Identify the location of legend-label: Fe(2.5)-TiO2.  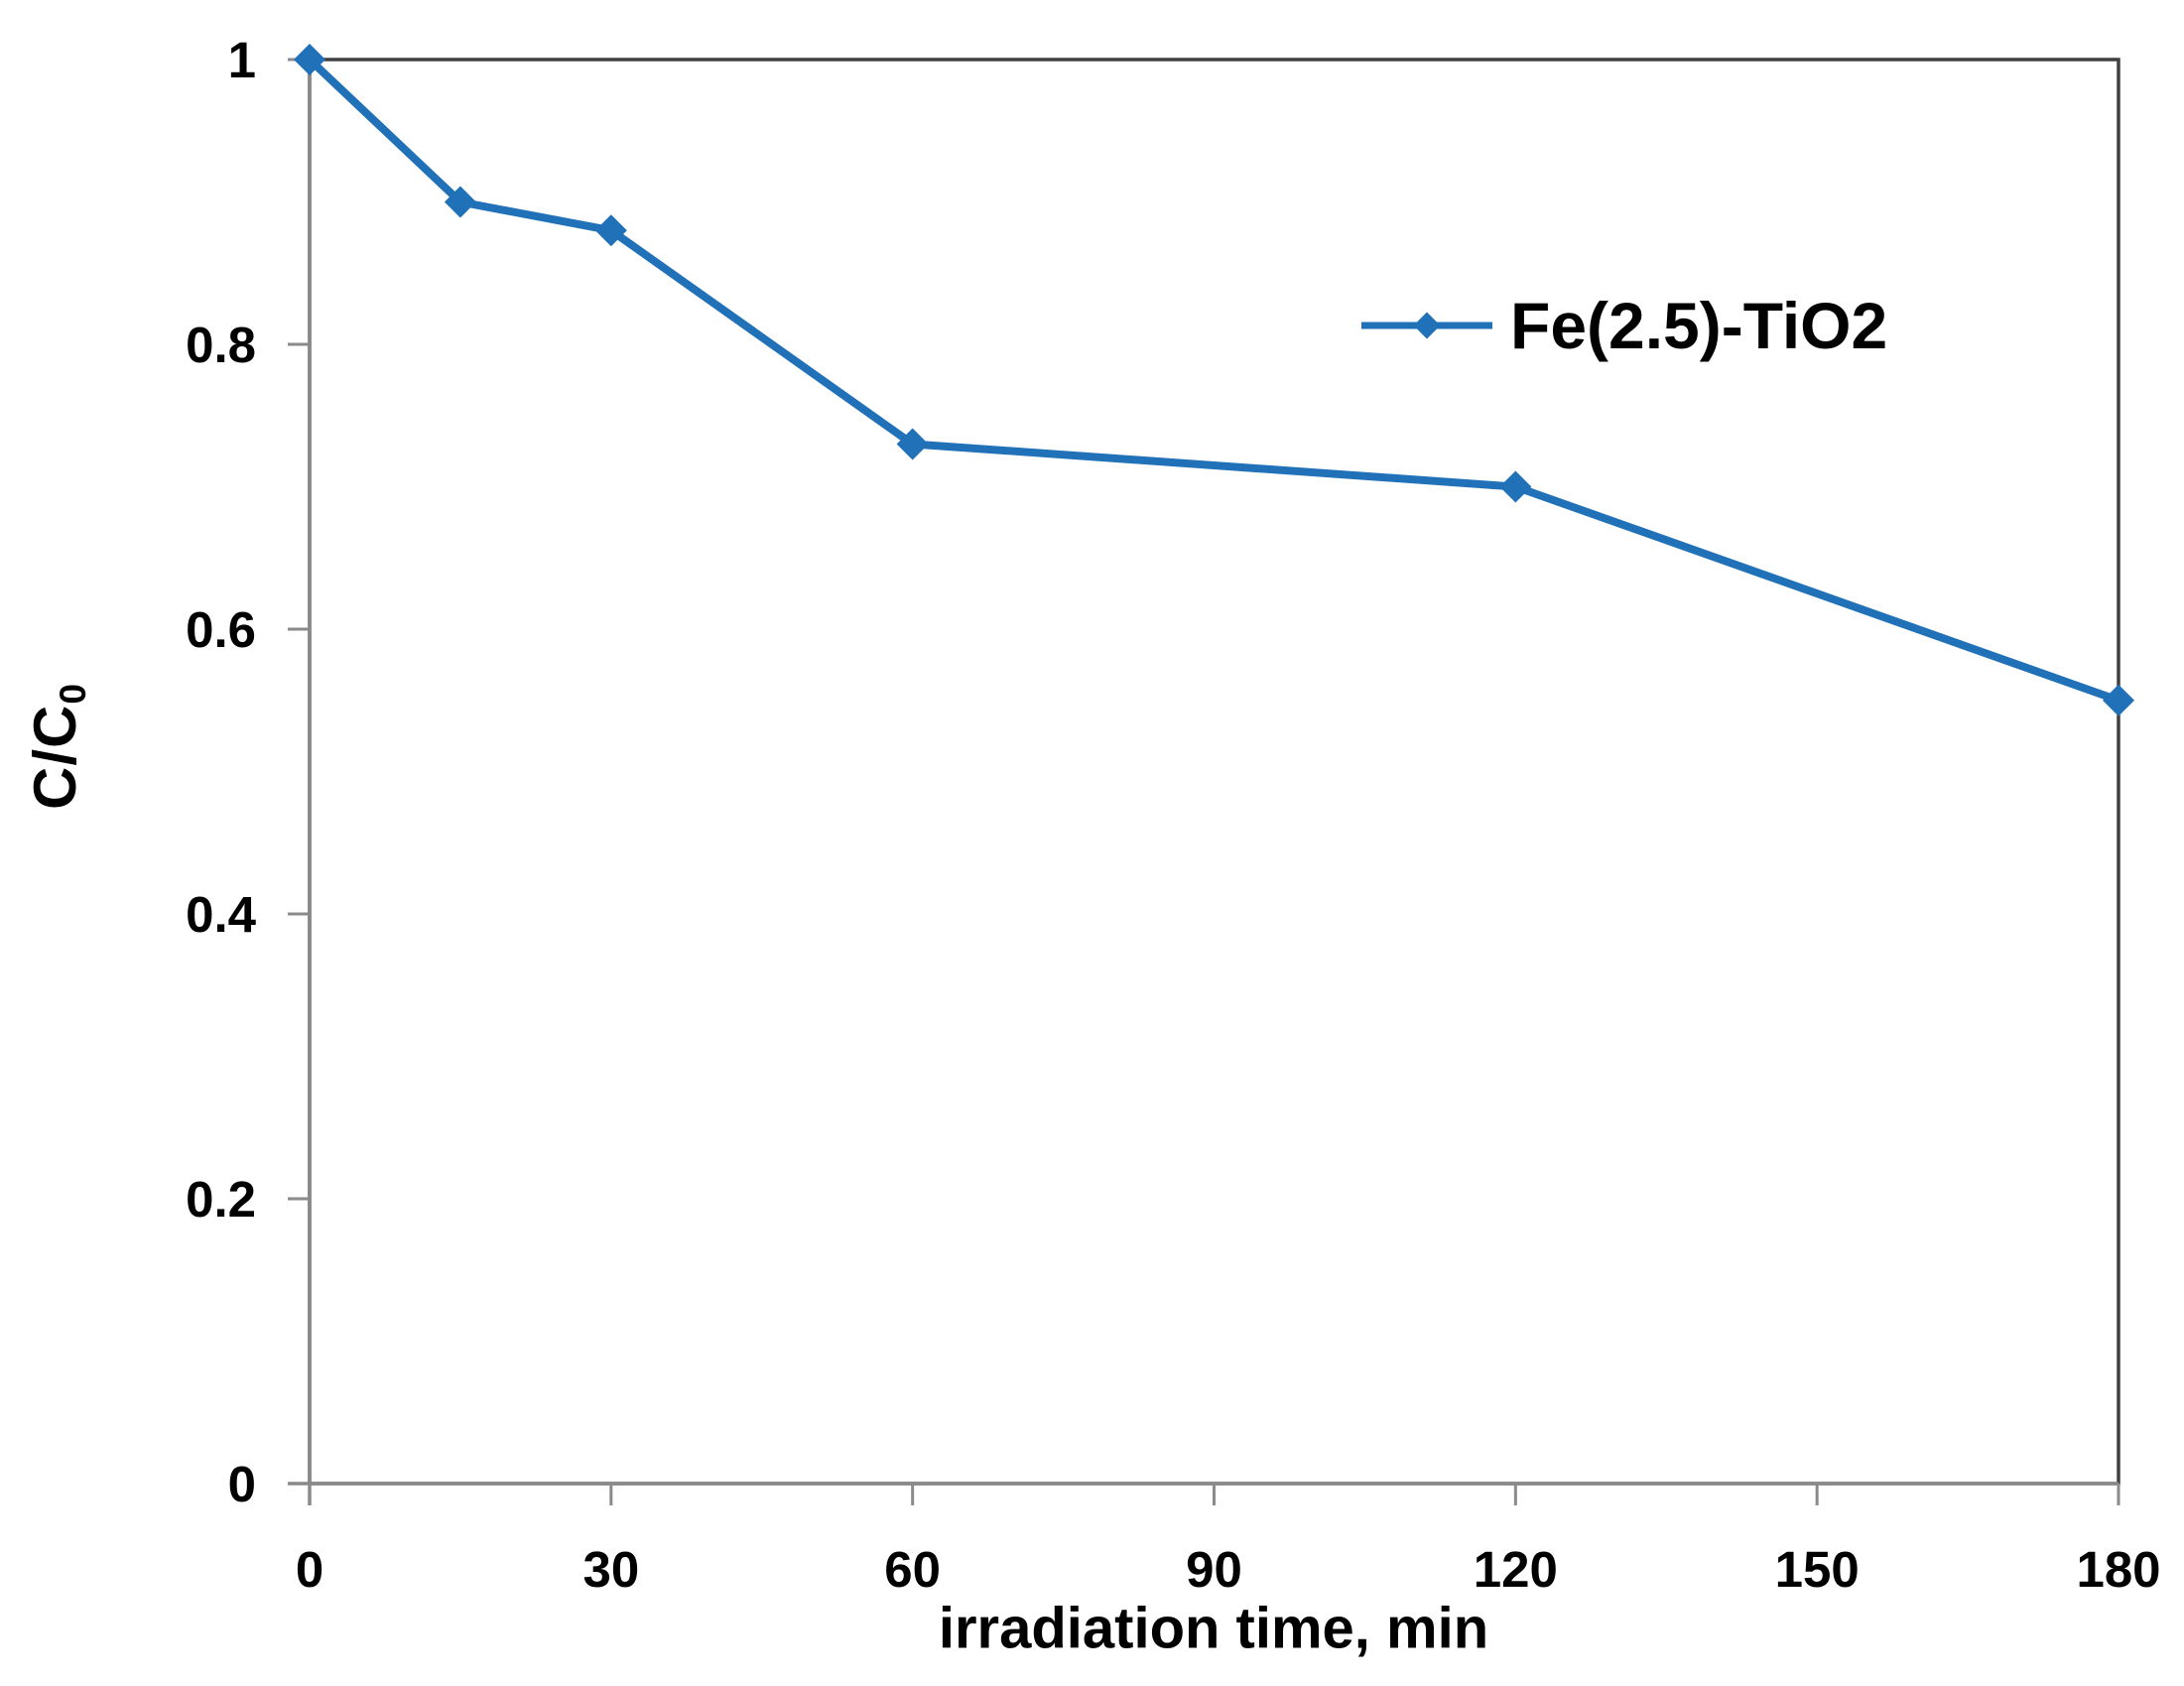
(1699, 325).